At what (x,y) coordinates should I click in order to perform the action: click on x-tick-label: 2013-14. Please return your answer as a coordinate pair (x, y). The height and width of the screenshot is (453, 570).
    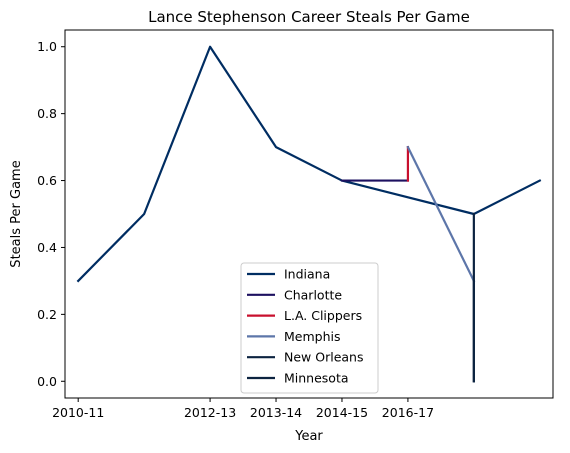
    Looking at the image, I should click on (276, 412).